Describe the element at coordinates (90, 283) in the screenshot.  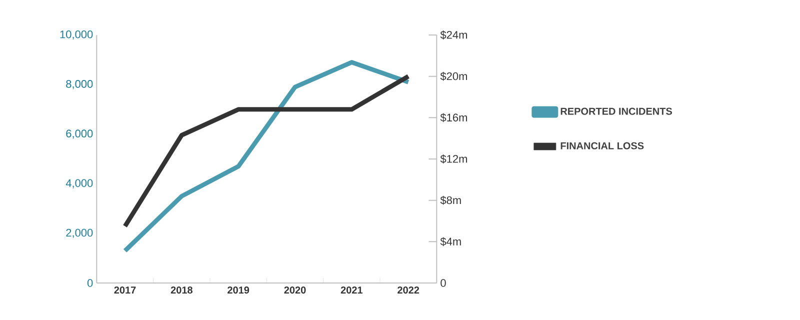
I see `y-tick-label: 0` at that location.